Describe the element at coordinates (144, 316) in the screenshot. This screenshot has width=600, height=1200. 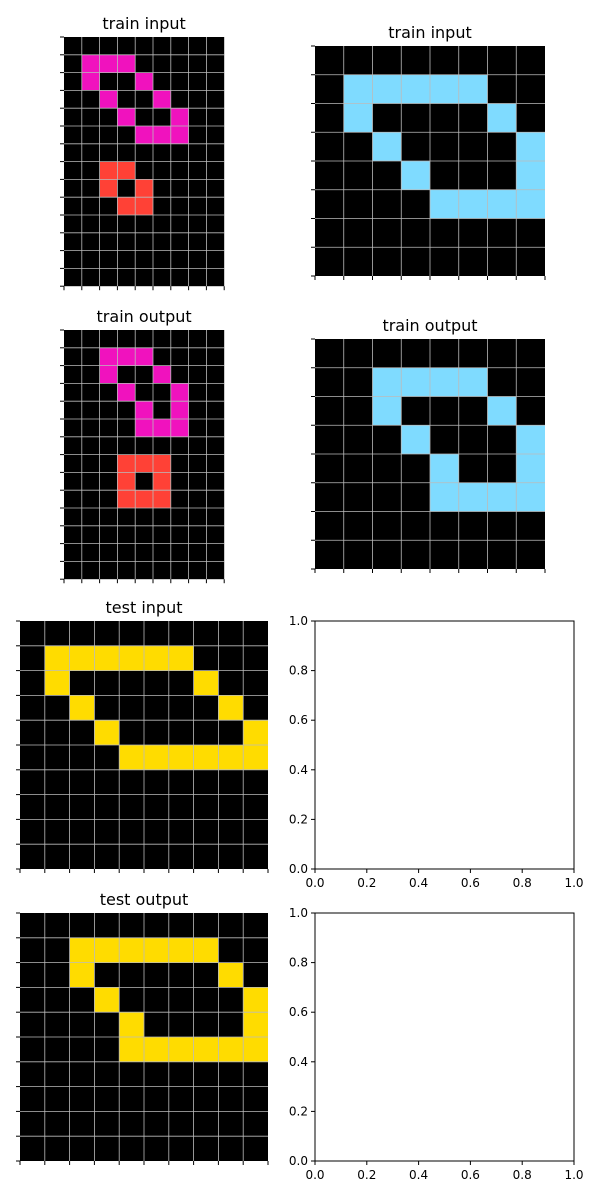
I see `panel-title: train output` at that location.